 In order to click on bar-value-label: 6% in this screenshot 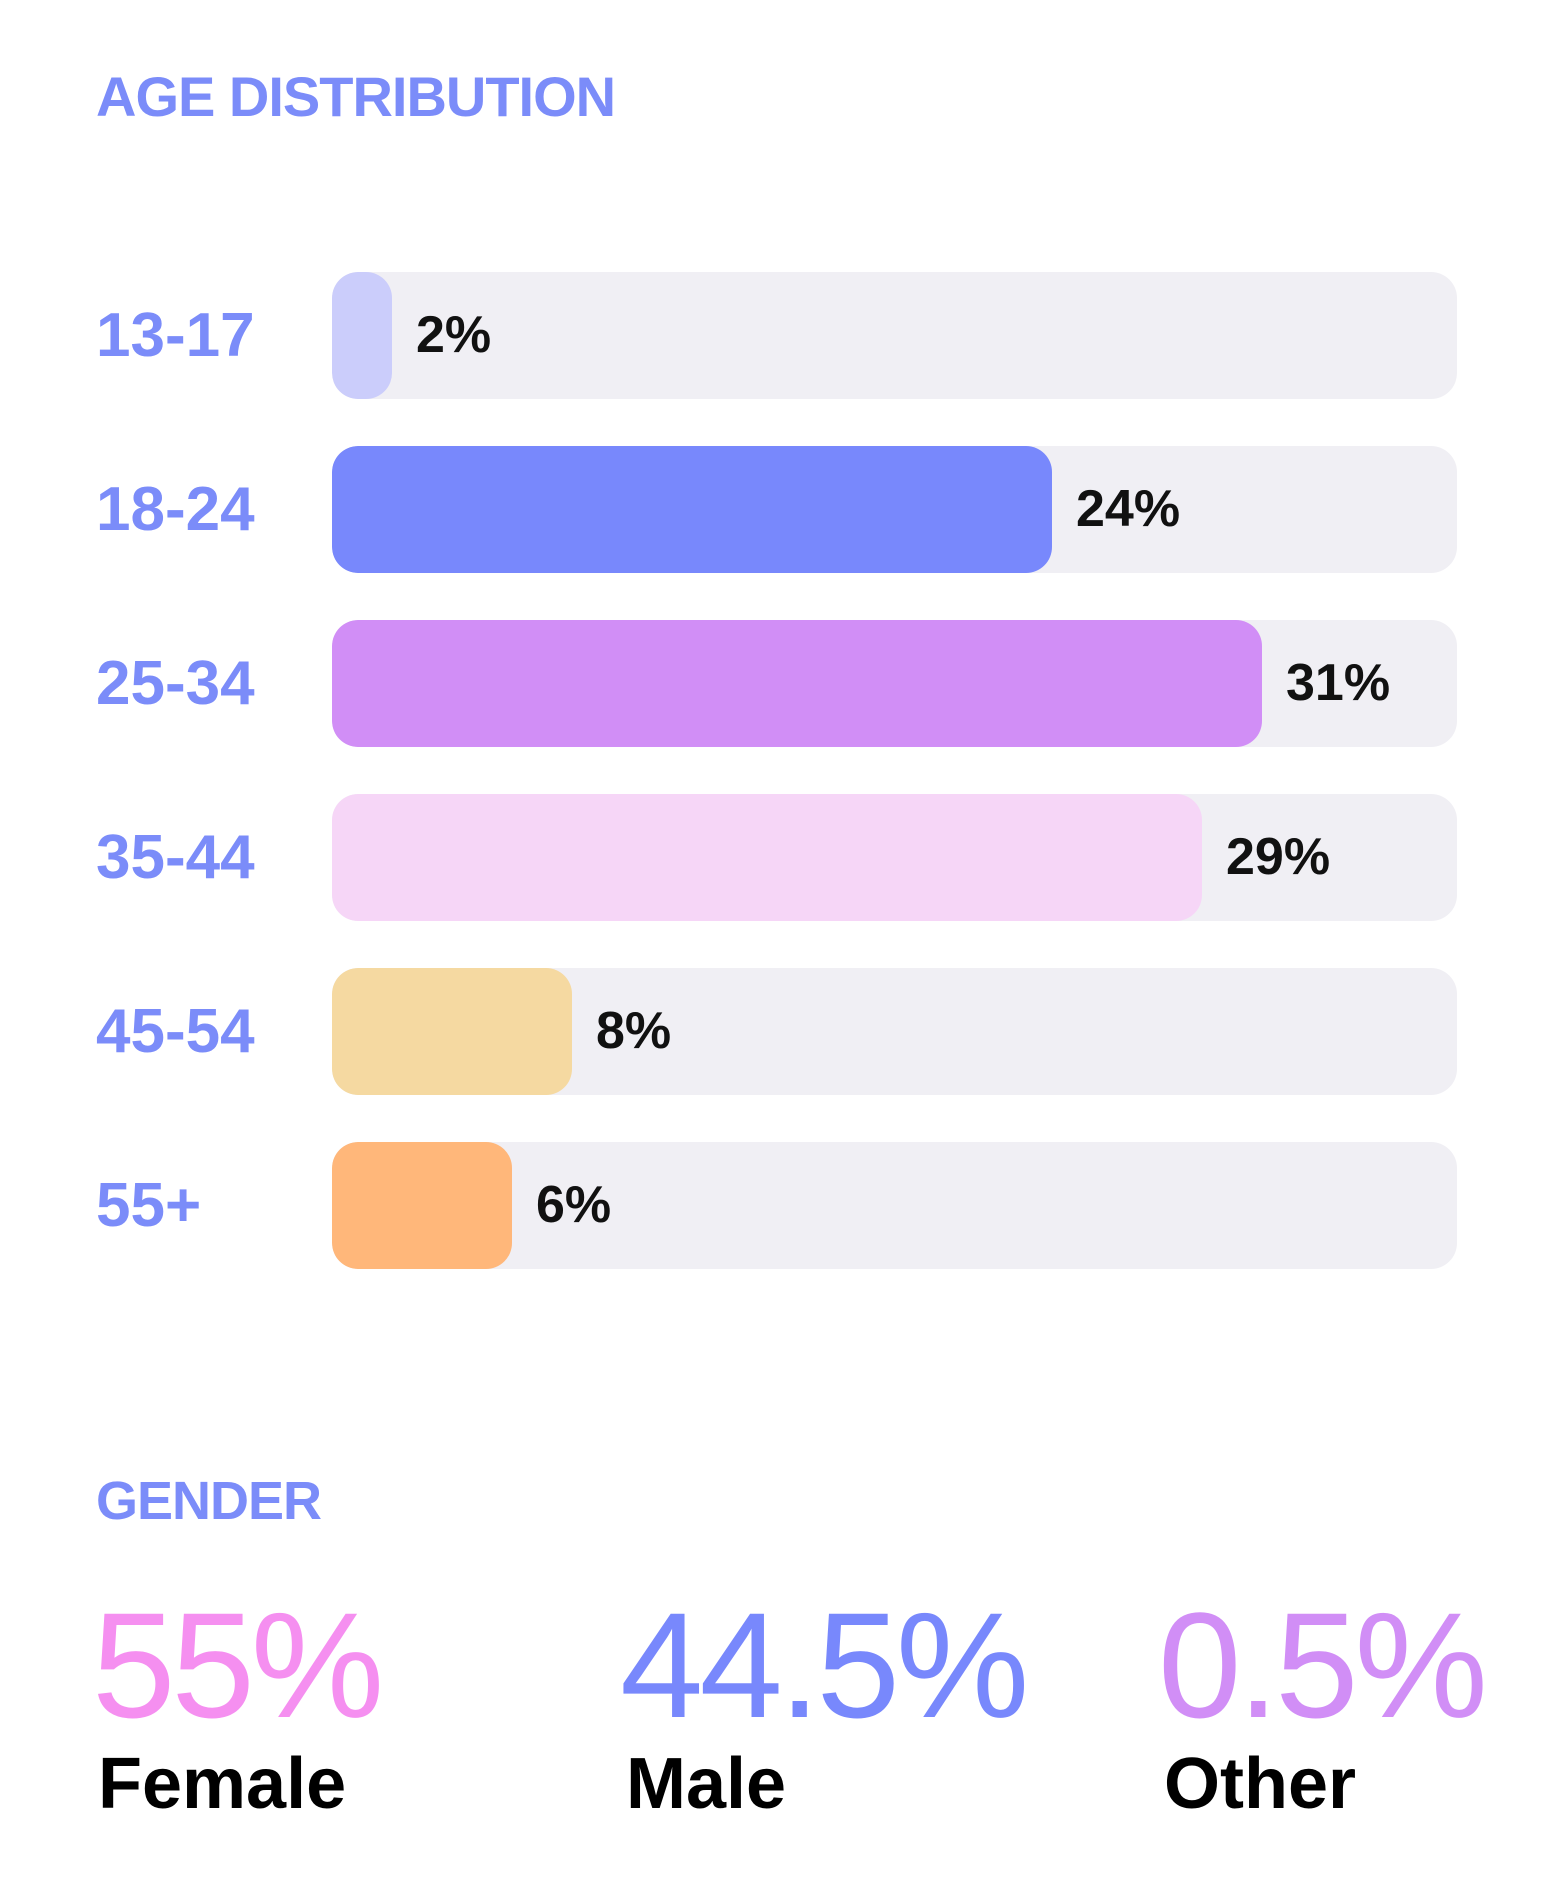, I will do `click(574, 1205)`.